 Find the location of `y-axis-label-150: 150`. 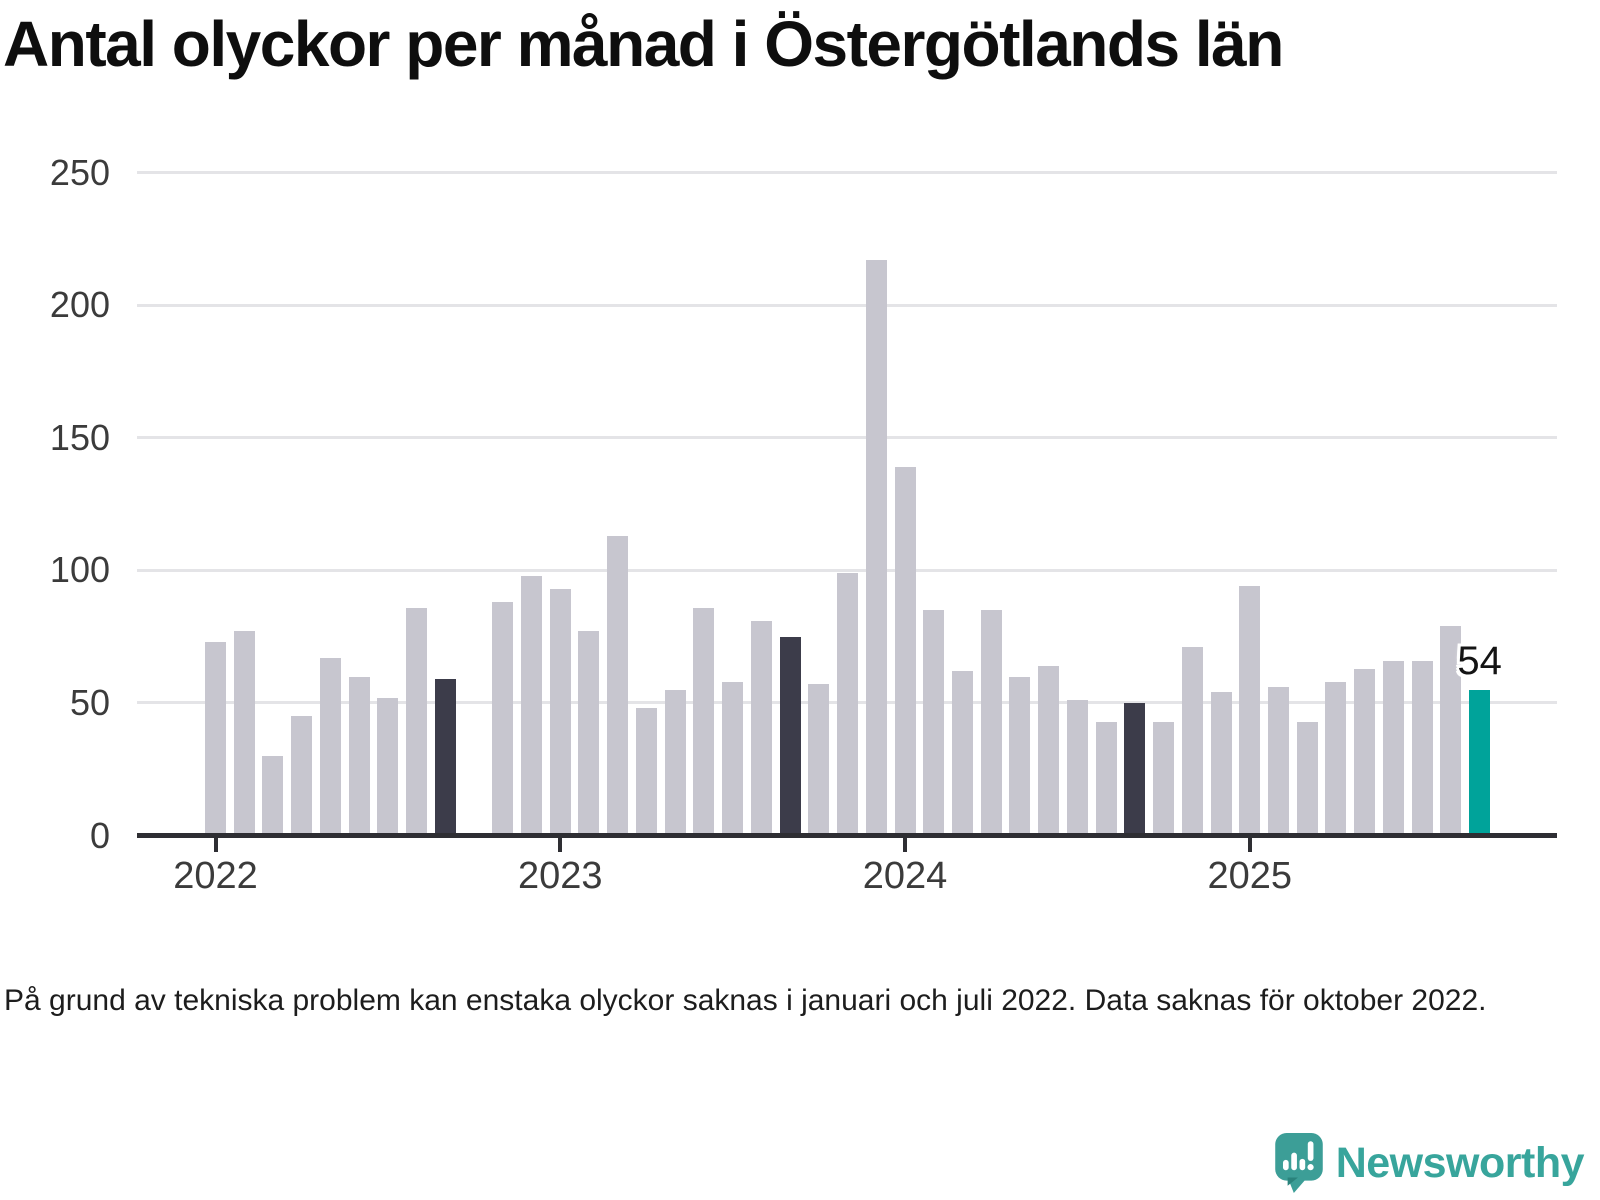

y-axis-label-150: 150 is located at coordinates (79, 437).